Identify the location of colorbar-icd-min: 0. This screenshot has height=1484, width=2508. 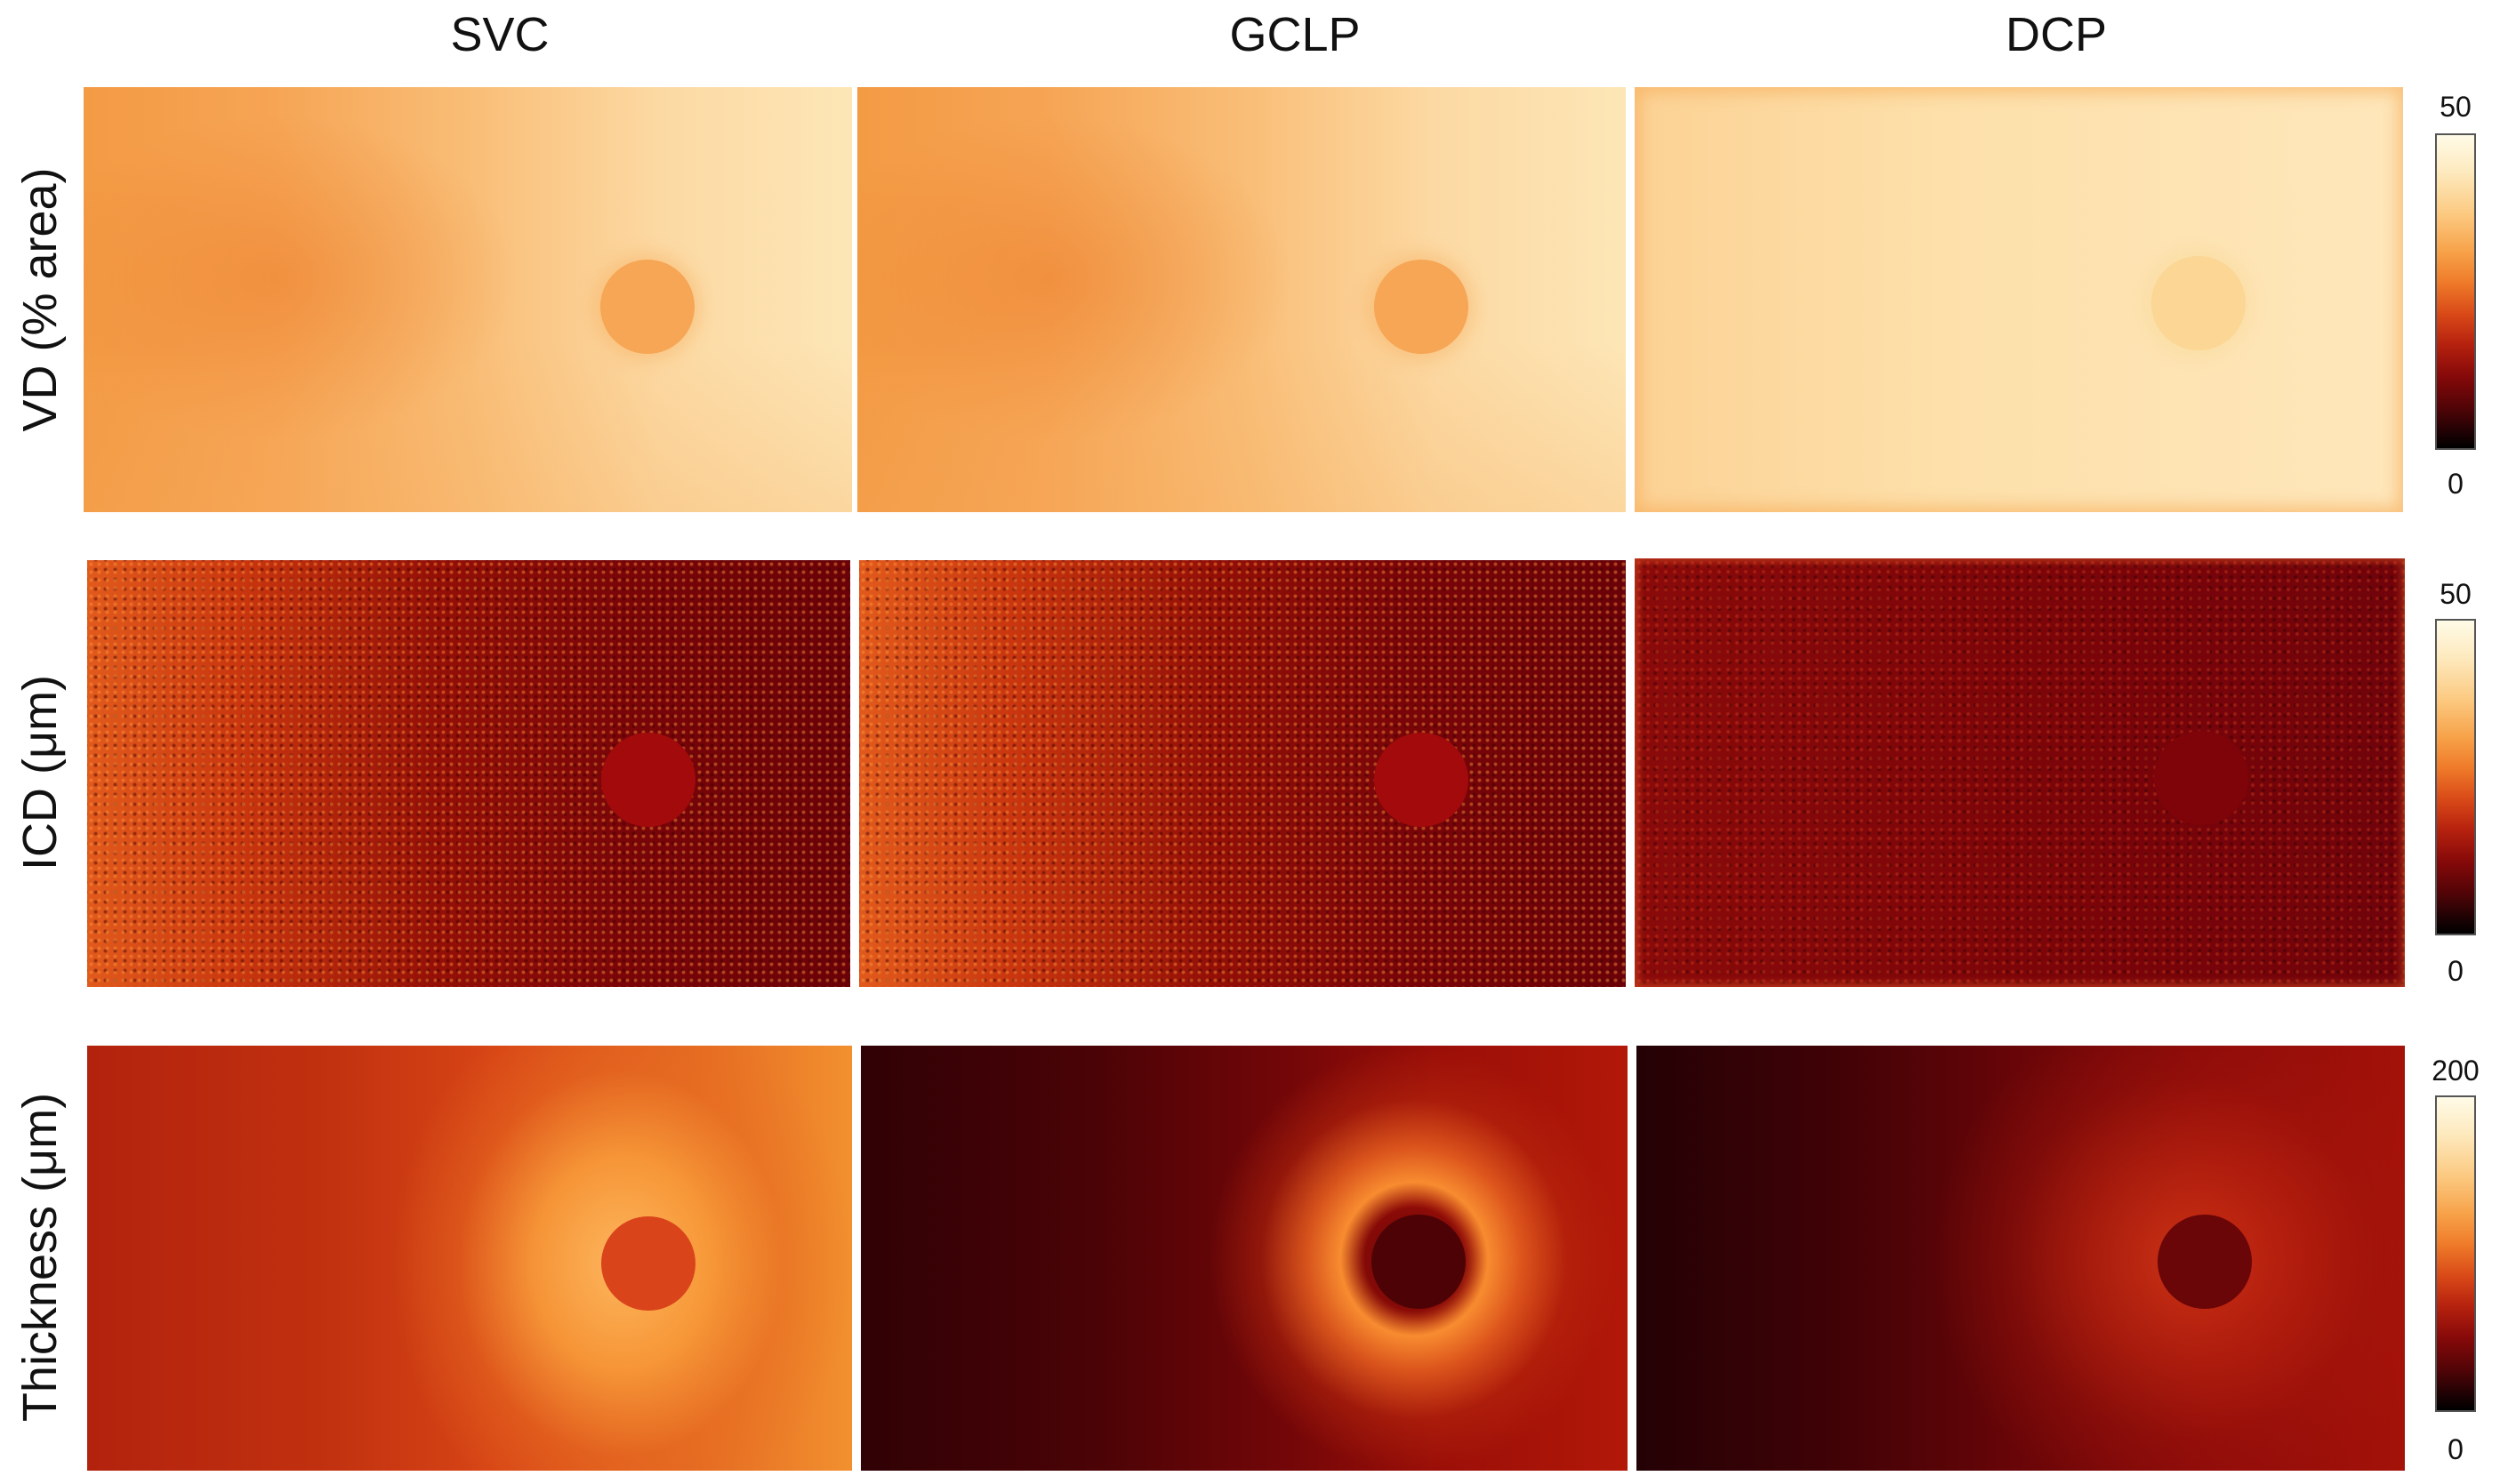
(2456, 971).